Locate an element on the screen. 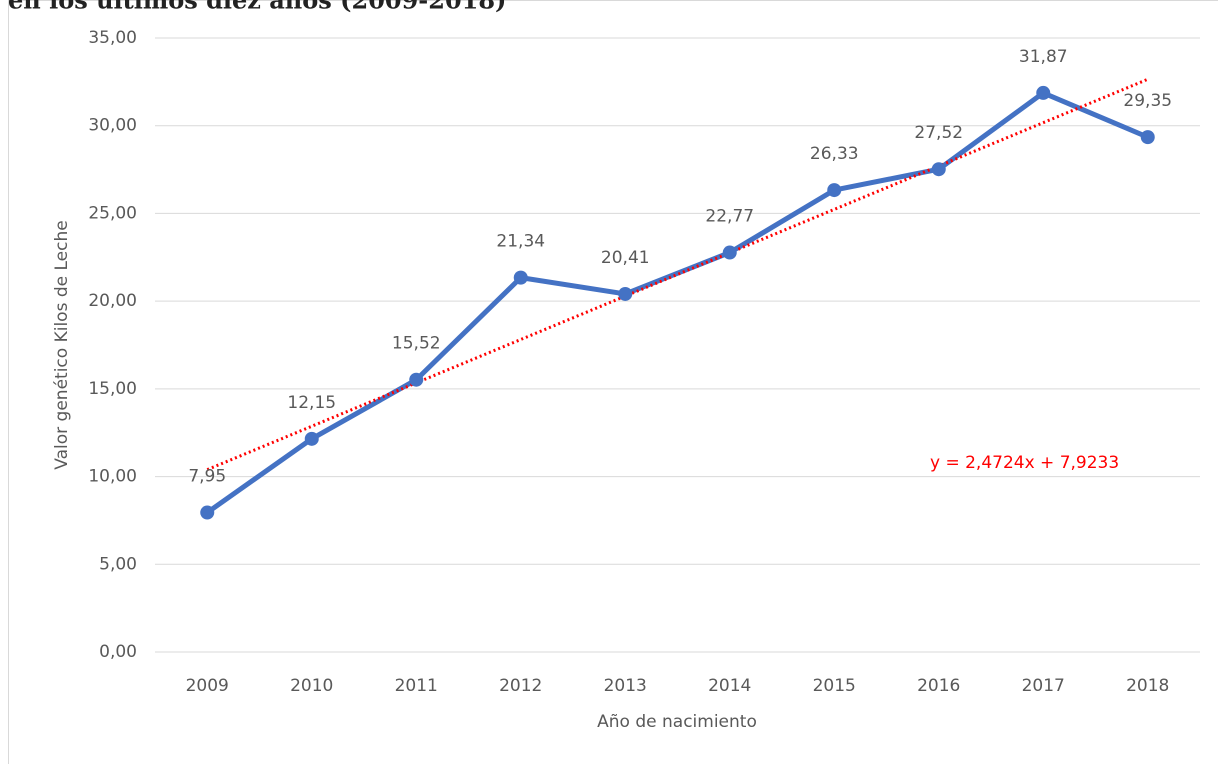 Image resolution: width=1218 pixels, height=764 pixels. y-tick-label: 30,00 is located at coordinates (112, 126).